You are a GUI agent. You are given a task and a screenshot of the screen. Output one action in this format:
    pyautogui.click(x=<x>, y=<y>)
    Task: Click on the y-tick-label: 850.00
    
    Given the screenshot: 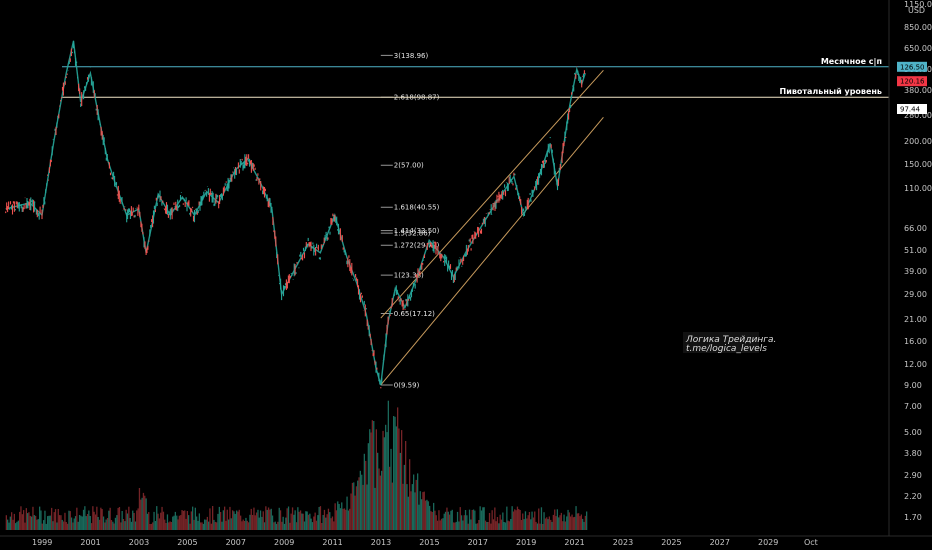 What is the action you would take?
    pyautogui.click(x=918, y=27)
    